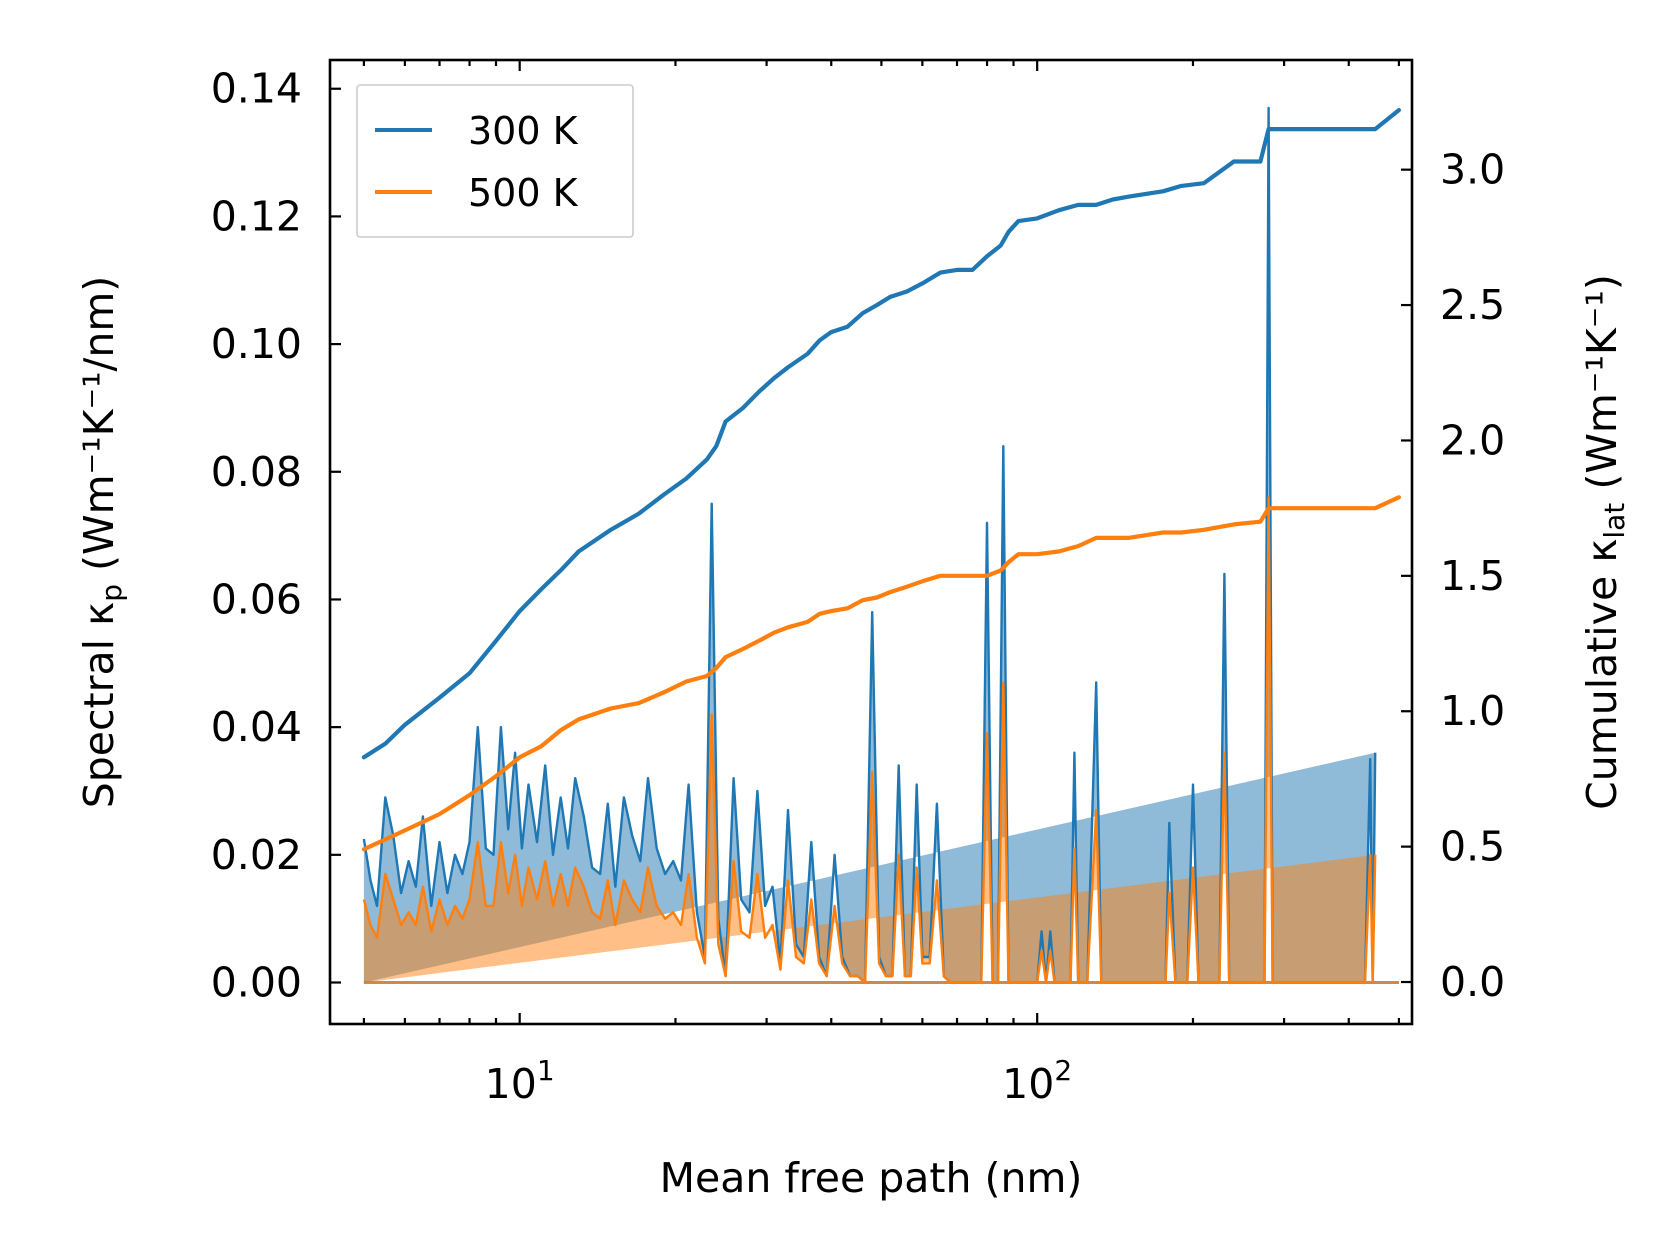 Image resolution: width=1679 pixels, height=1254 pixels. Describe the element at coordinates (256, 599) in the screenshot. I see `left-y-tick-label: 0.06` at that location.